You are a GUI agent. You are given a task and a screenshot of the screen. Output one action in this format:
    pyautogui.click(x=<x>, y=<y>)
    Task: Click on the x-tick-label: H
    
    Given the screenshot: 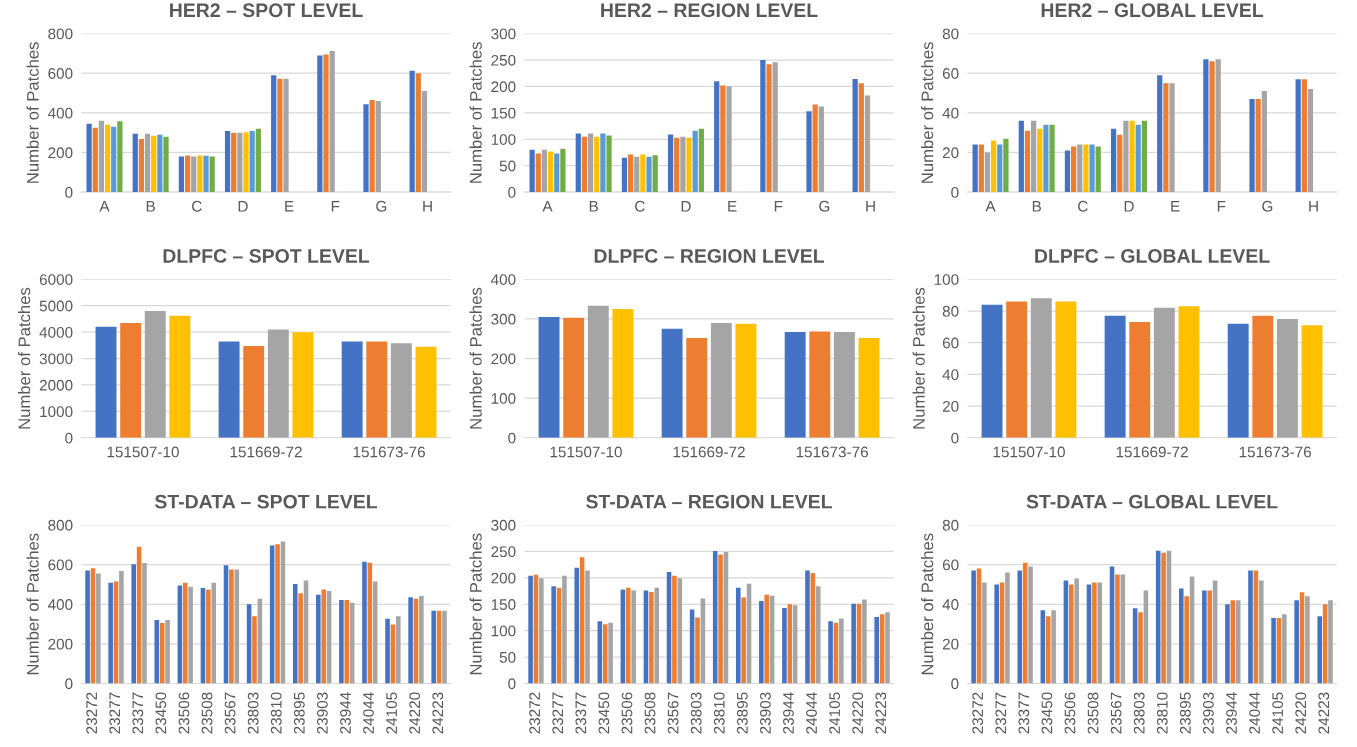 What is the action you would take?
    pyautogui.click(x=870, y=206)
    